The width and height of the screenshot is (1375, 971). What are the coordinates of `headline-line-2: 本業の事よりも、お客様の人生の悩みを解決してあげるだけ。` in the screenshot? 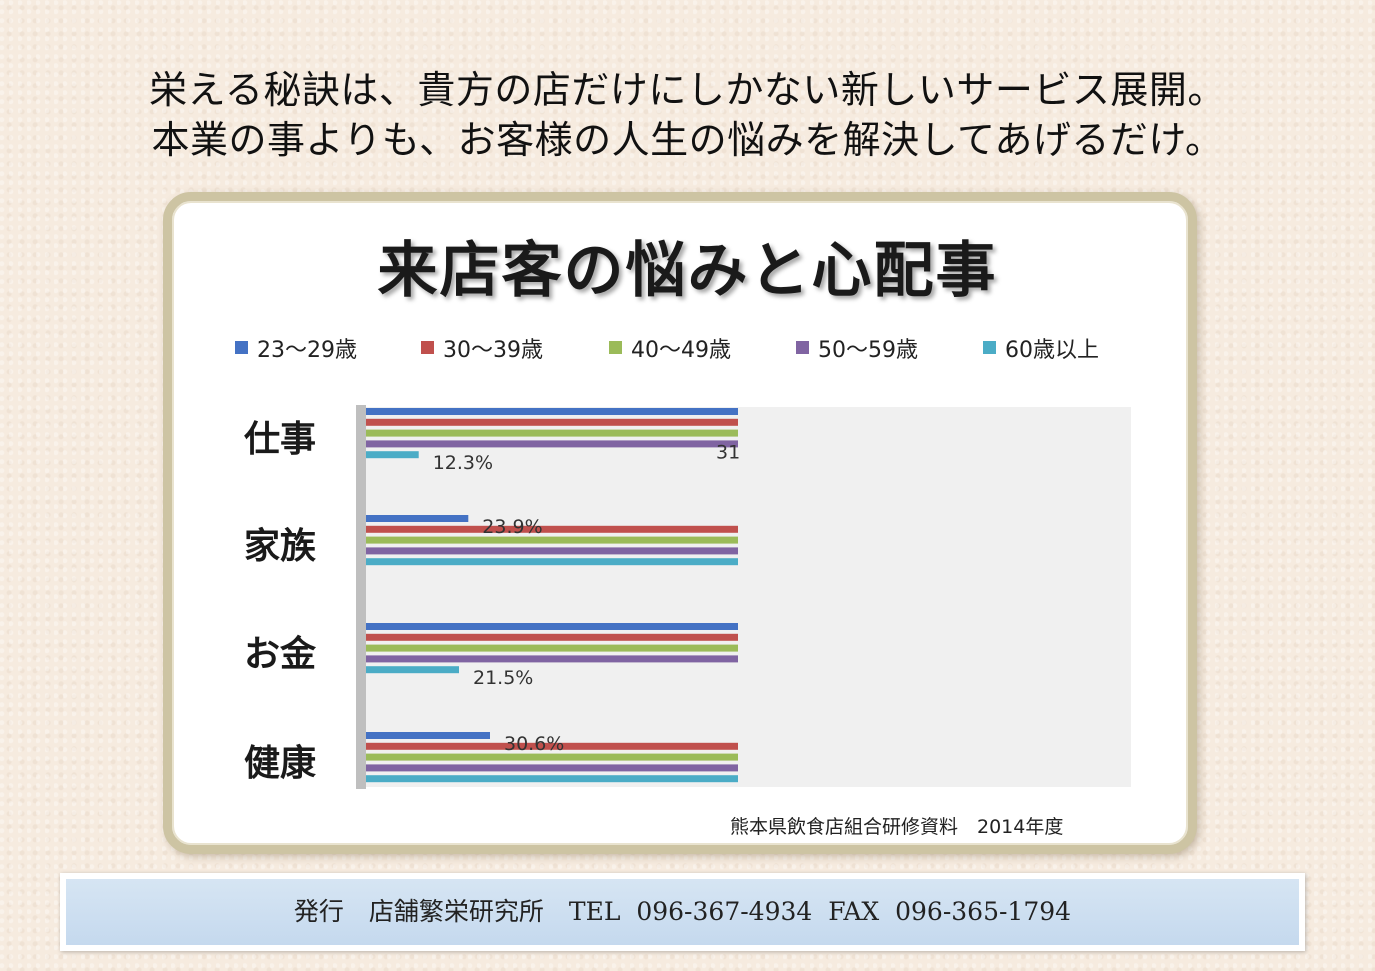 It's located at (687, 140).